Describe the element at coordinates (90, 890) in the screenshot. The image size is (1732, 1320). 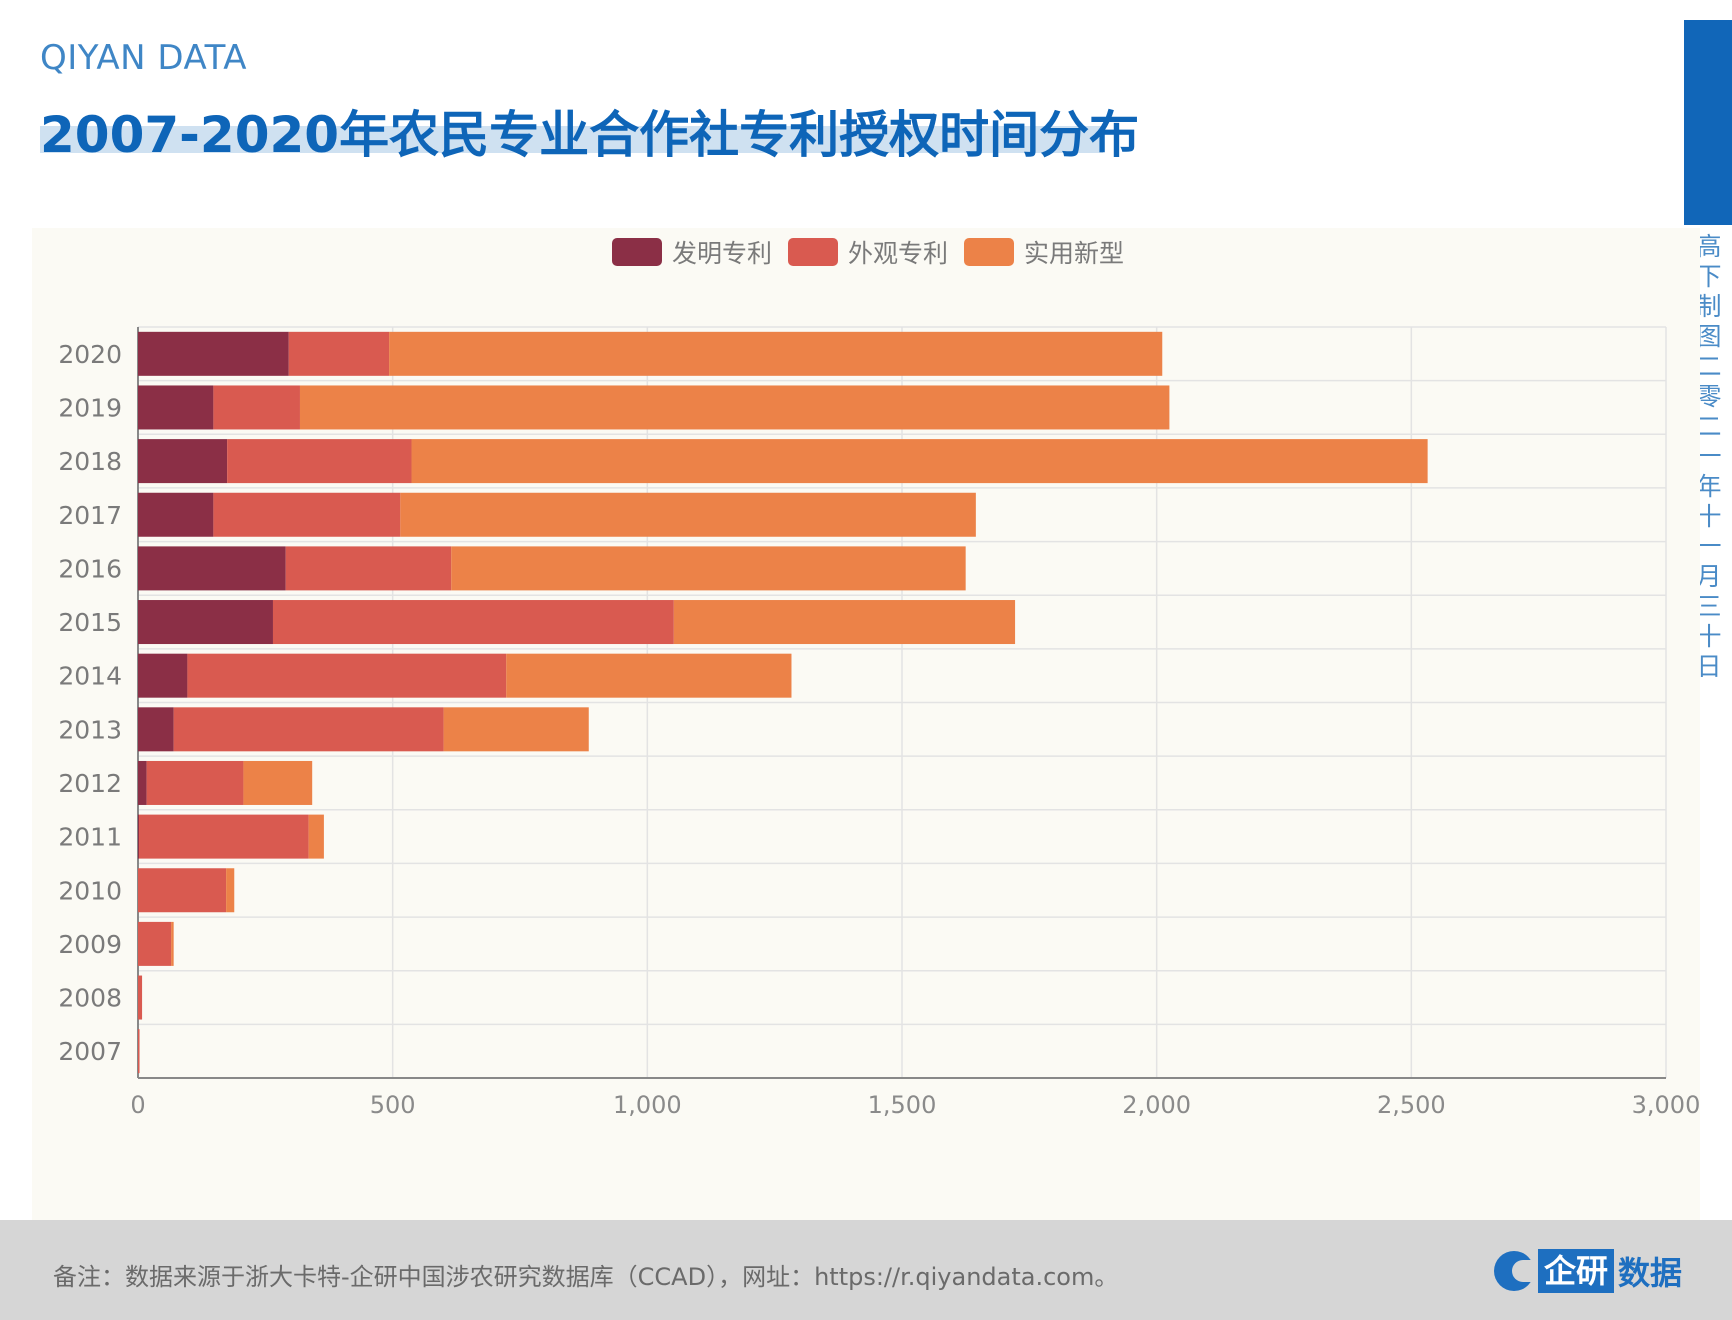
I see `y-tick-label: 2010` at that location.